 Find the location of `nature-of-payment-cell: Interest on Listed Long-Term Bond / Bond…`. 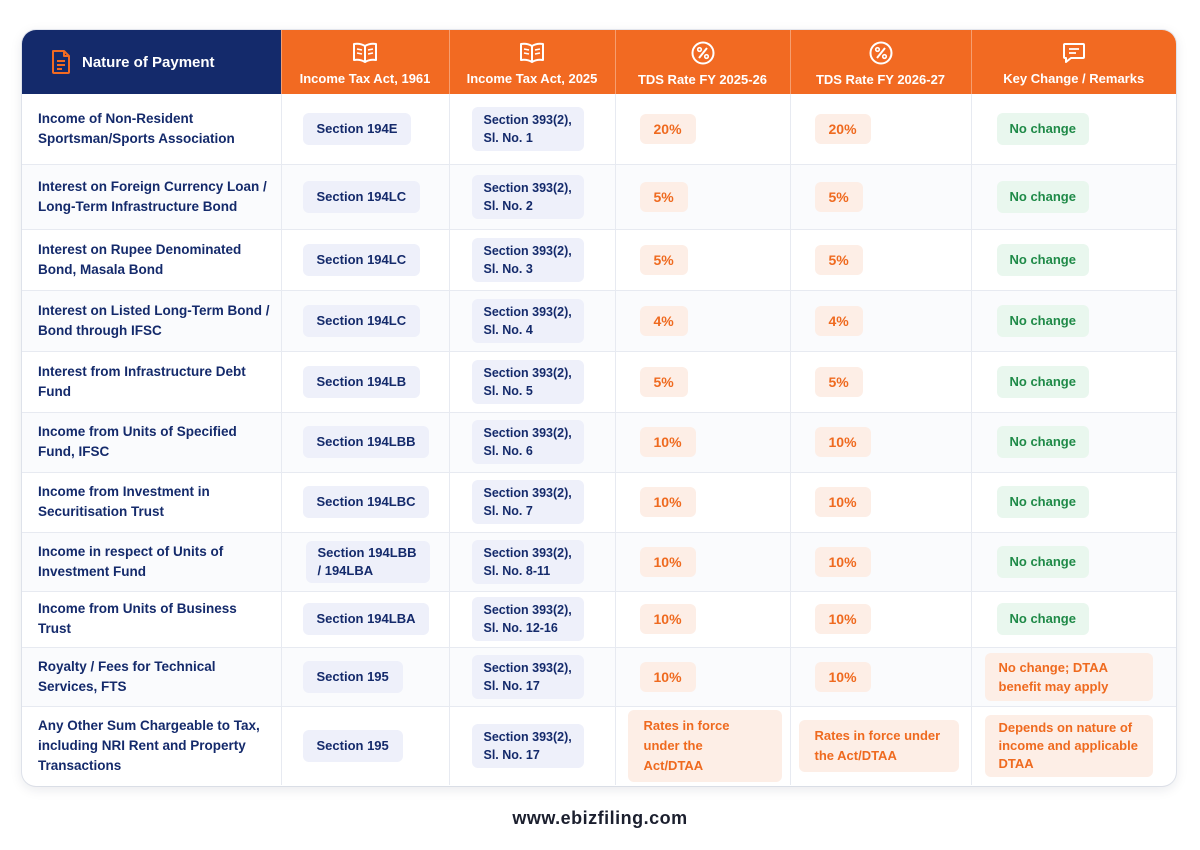

nature-of-payment-cell: Interest on Listed Long-Term Bond / Bond… is located at coordinates (152, 321).